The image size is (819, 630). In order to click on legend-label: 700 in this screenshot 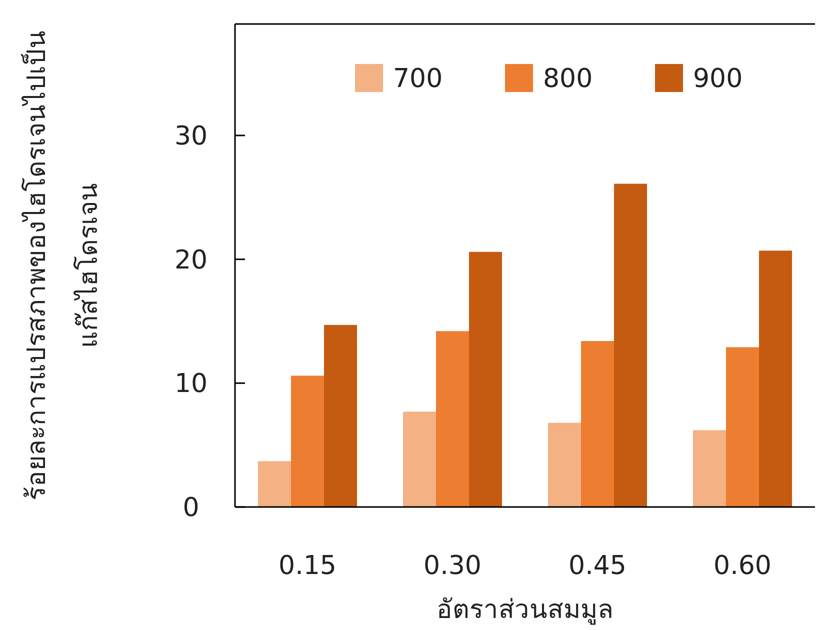, I will do `click(418, 79)`.